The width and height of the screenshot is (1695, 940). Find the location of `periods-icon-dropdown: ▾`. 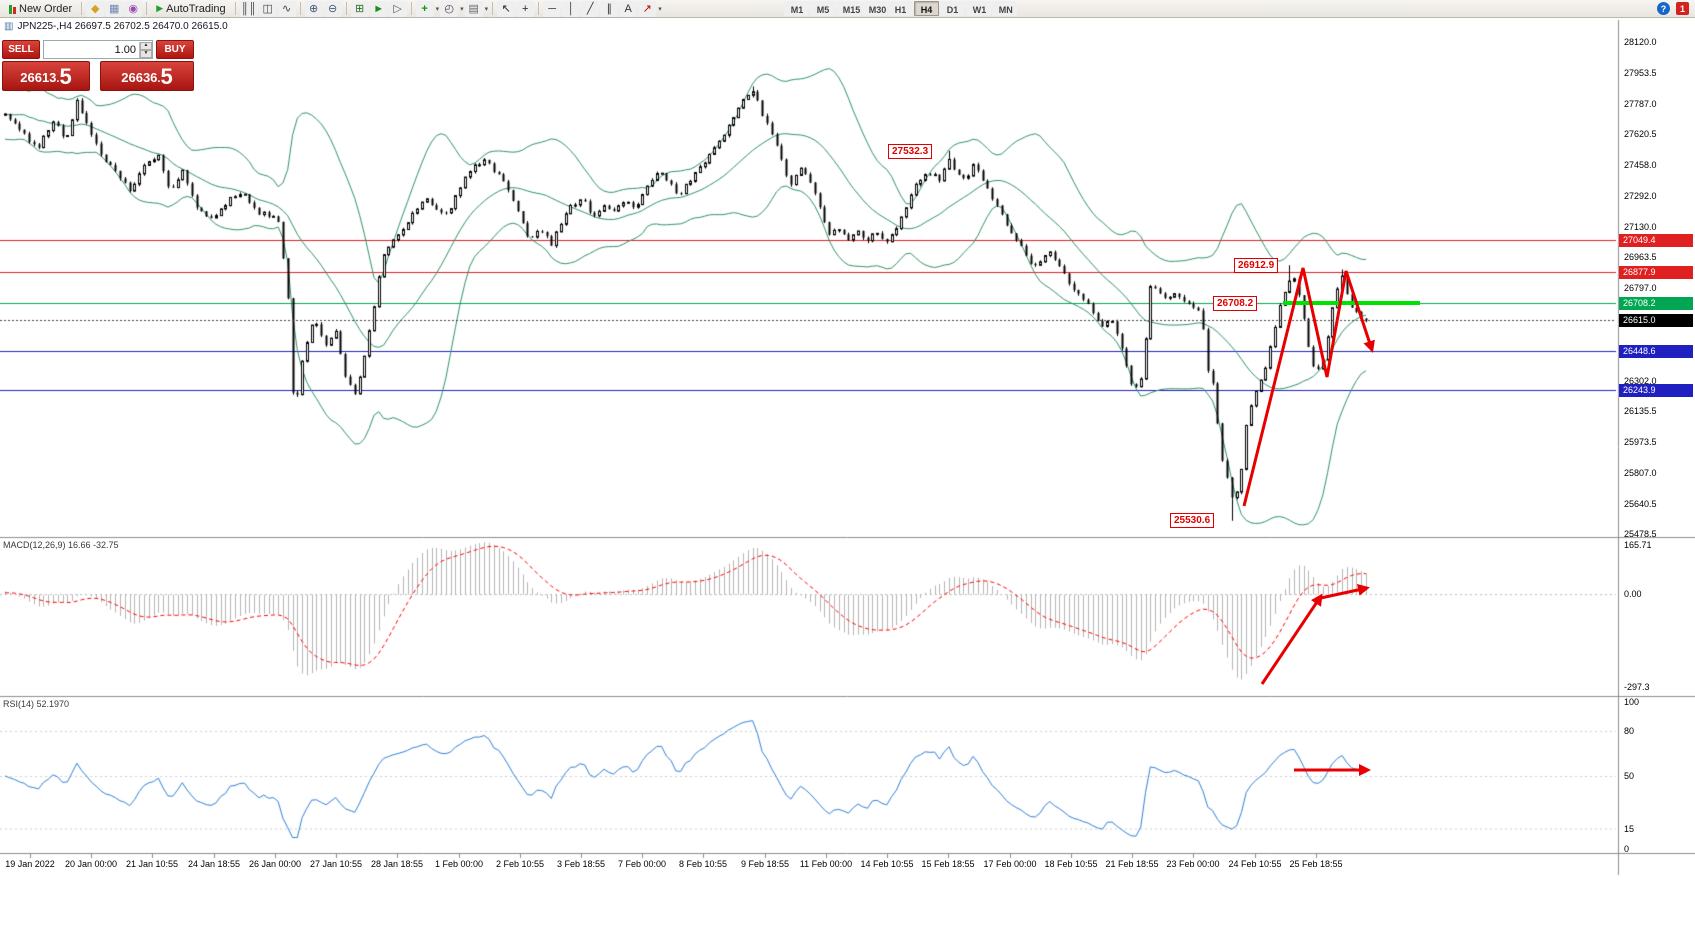

periods-icon-dropdown: ▾ is located at coordinates (462, 9).